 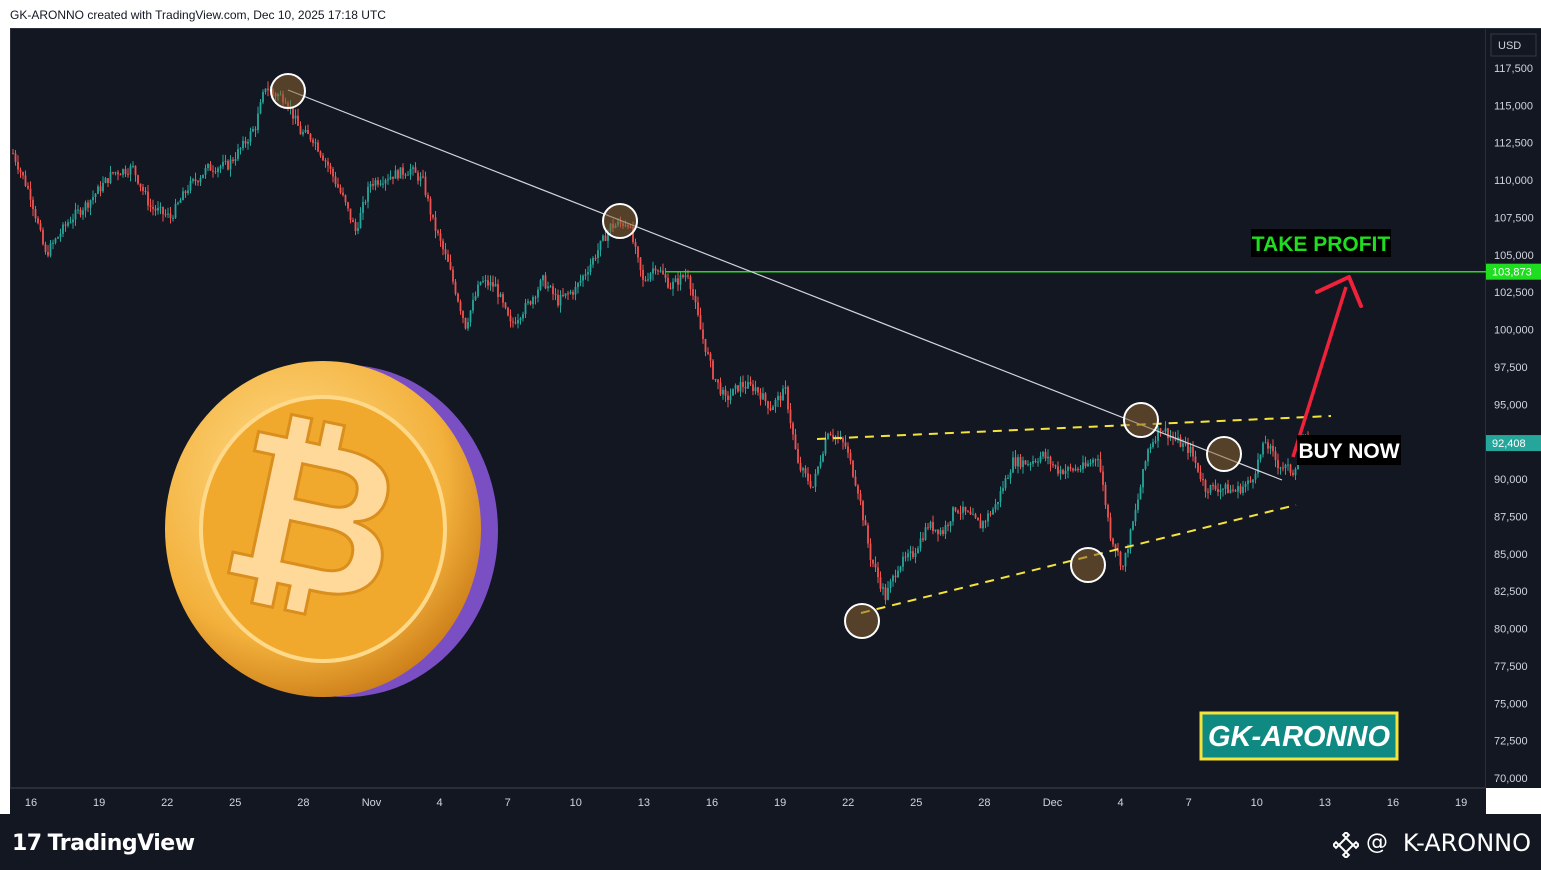 What do you see at coordinates (644, 803) in the screenshot?
I see `x-tick-label: 13` at bounding box center [644, 803].